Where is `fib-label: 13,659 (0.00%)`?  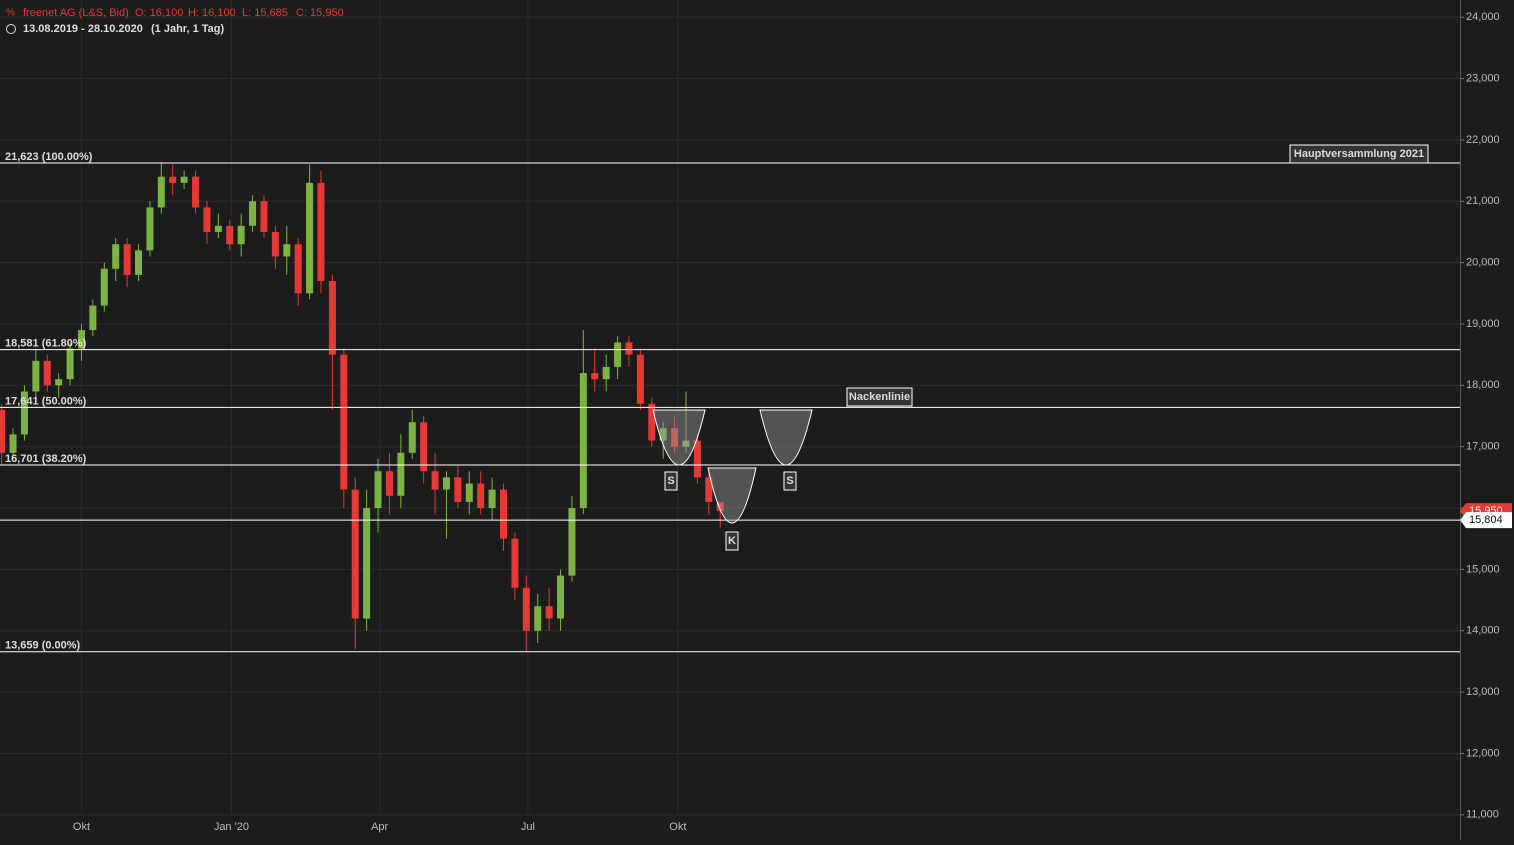
fib-label: 13,659 (0.00%) is located at coordinates (43, 646).